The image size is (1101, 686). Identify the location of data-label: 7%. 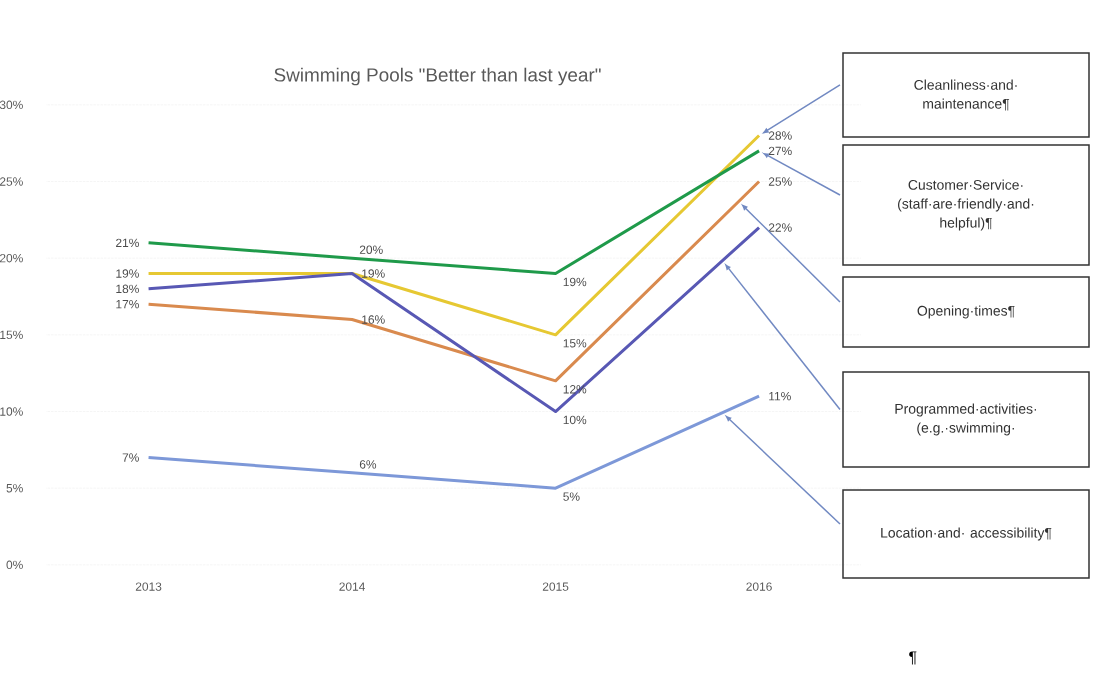
(130, 457).